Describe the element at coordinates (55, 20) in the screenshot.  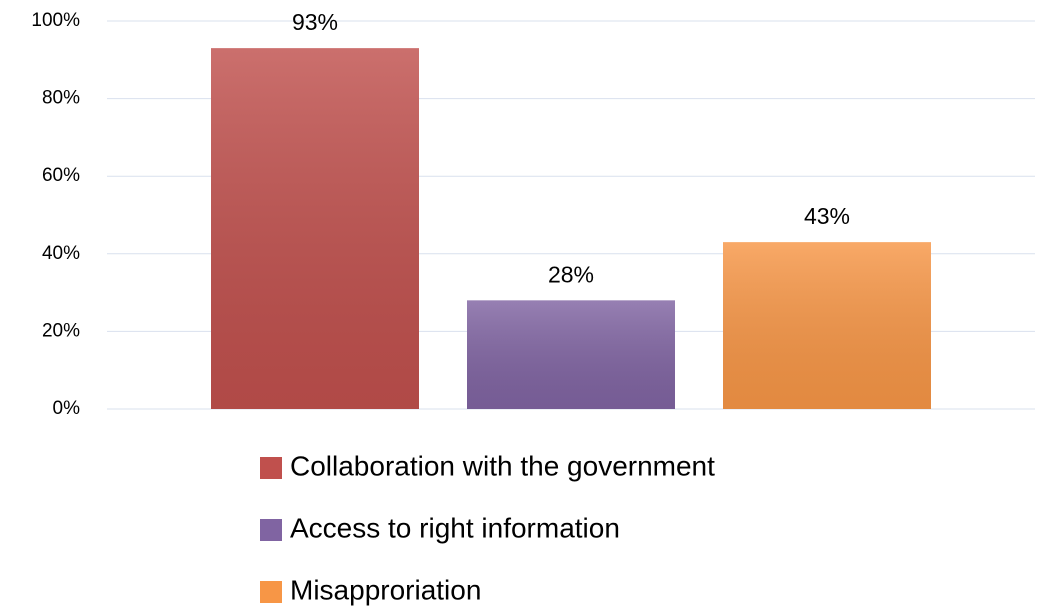
I see `y-tick-label: 100%` at that location.